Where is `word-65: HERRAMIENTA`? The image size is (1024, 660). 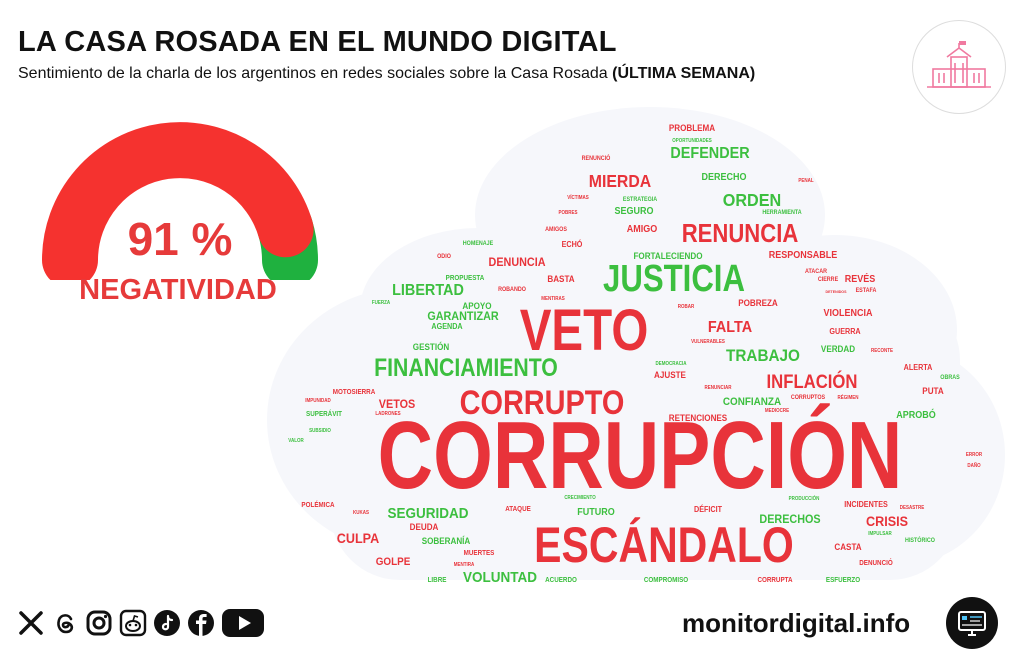
word-65: HERRAMIENTA is located at coordinates (781, 213).